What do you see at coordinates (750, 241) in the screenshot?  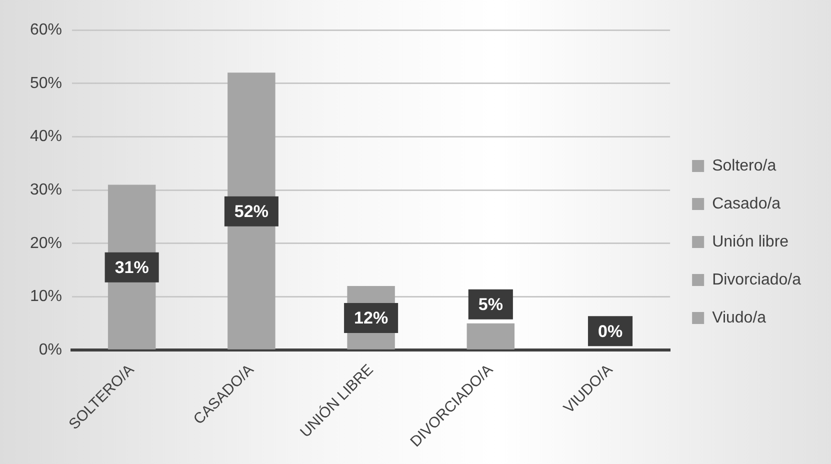 I see `legend-label: Unión libre` at bounding box center [750, 241].